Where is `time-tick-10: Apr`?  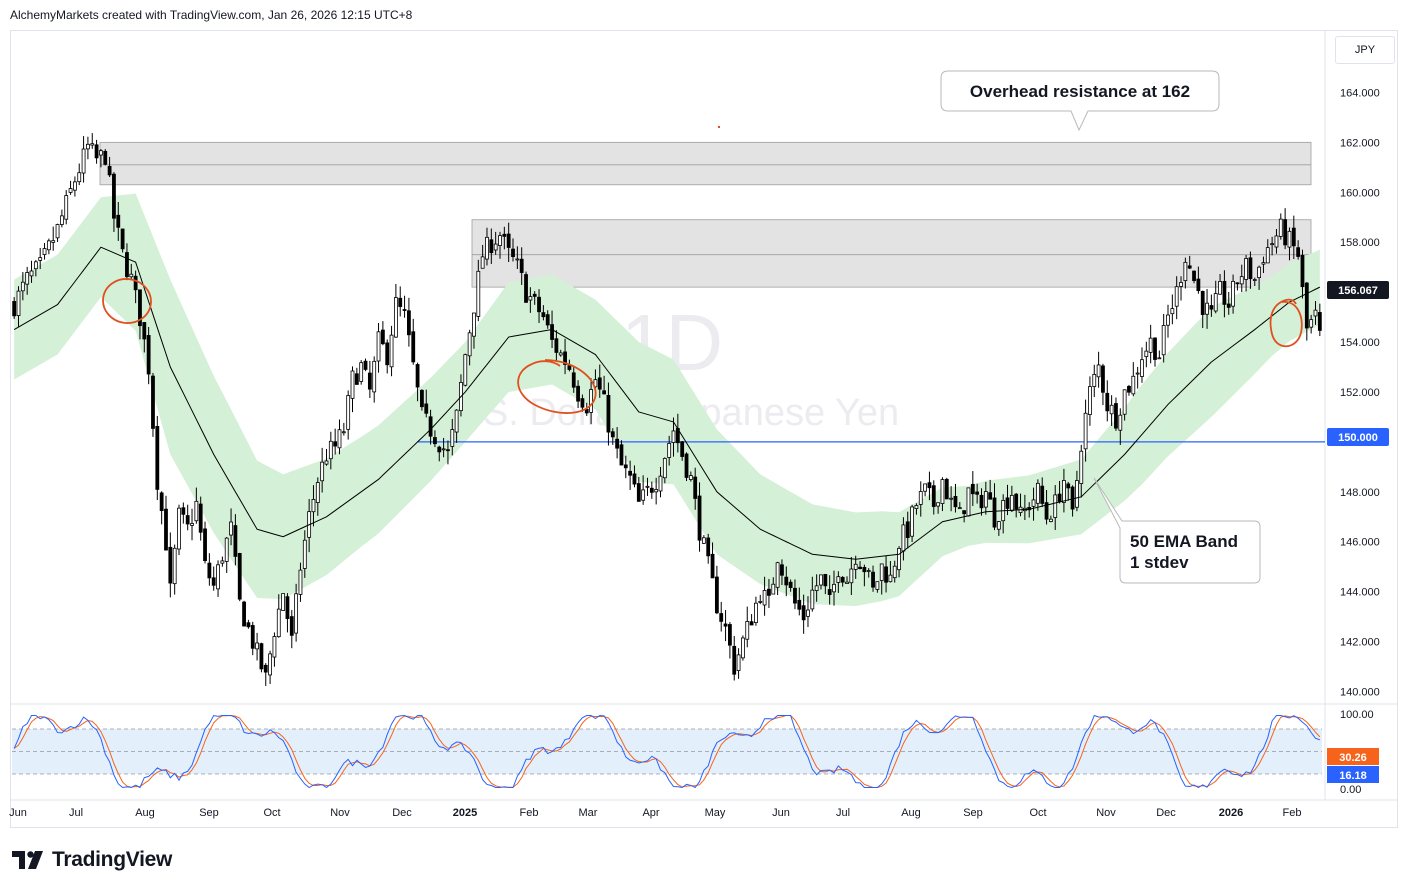
time-tick-10: Apr is located at coordinates (650, 813).